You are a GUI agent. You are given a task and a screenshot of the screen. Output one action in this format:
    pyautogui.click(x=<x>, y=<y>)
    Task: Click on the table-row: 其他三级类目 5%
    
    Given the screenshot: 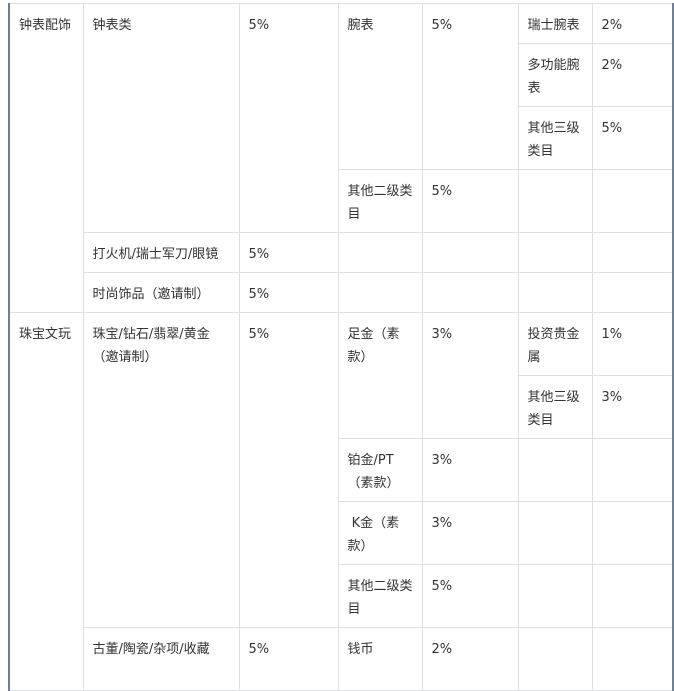 What is the action you would take?
    pyautogui.click(x=341, y=138)
    